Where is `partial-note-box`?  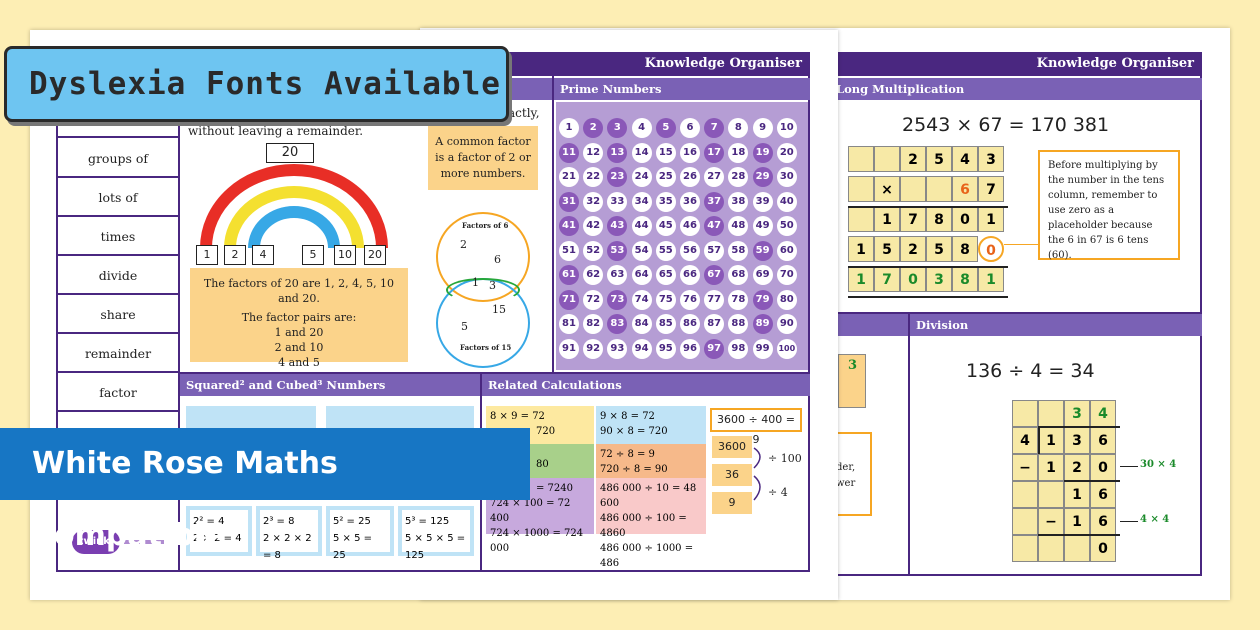 partial-note-box is located at coordinates (855, 474).